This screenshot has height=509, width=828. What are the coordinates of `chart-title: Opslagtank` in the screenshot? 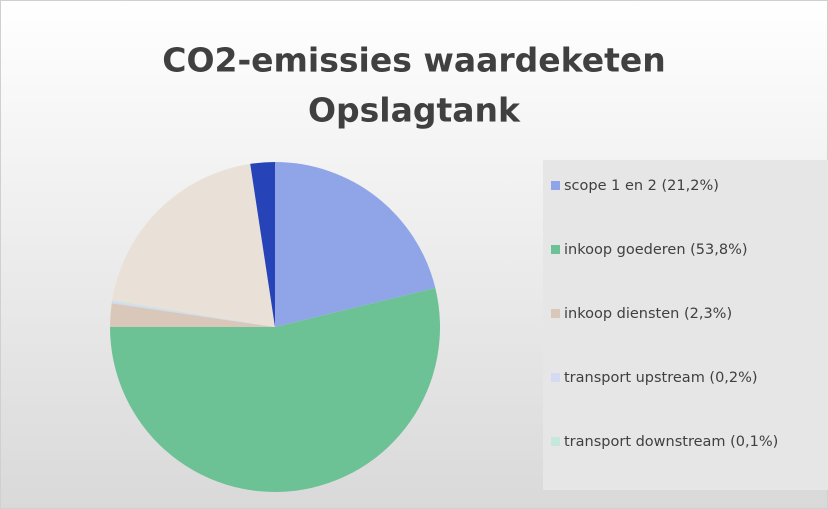 It's located at (414, 110).